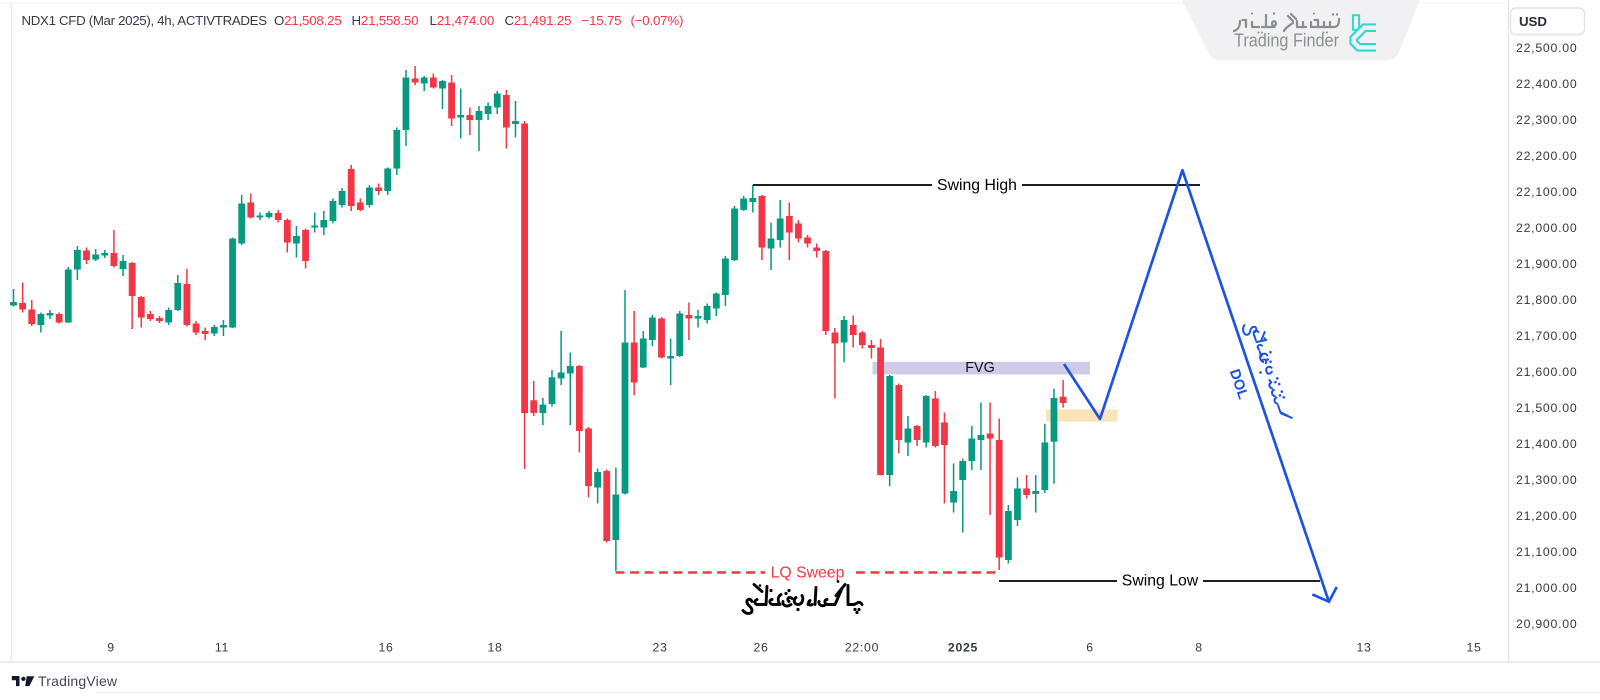 This screenshot has width=1600, height=700. I want to click on svg-text: 11, so click(222, 648).